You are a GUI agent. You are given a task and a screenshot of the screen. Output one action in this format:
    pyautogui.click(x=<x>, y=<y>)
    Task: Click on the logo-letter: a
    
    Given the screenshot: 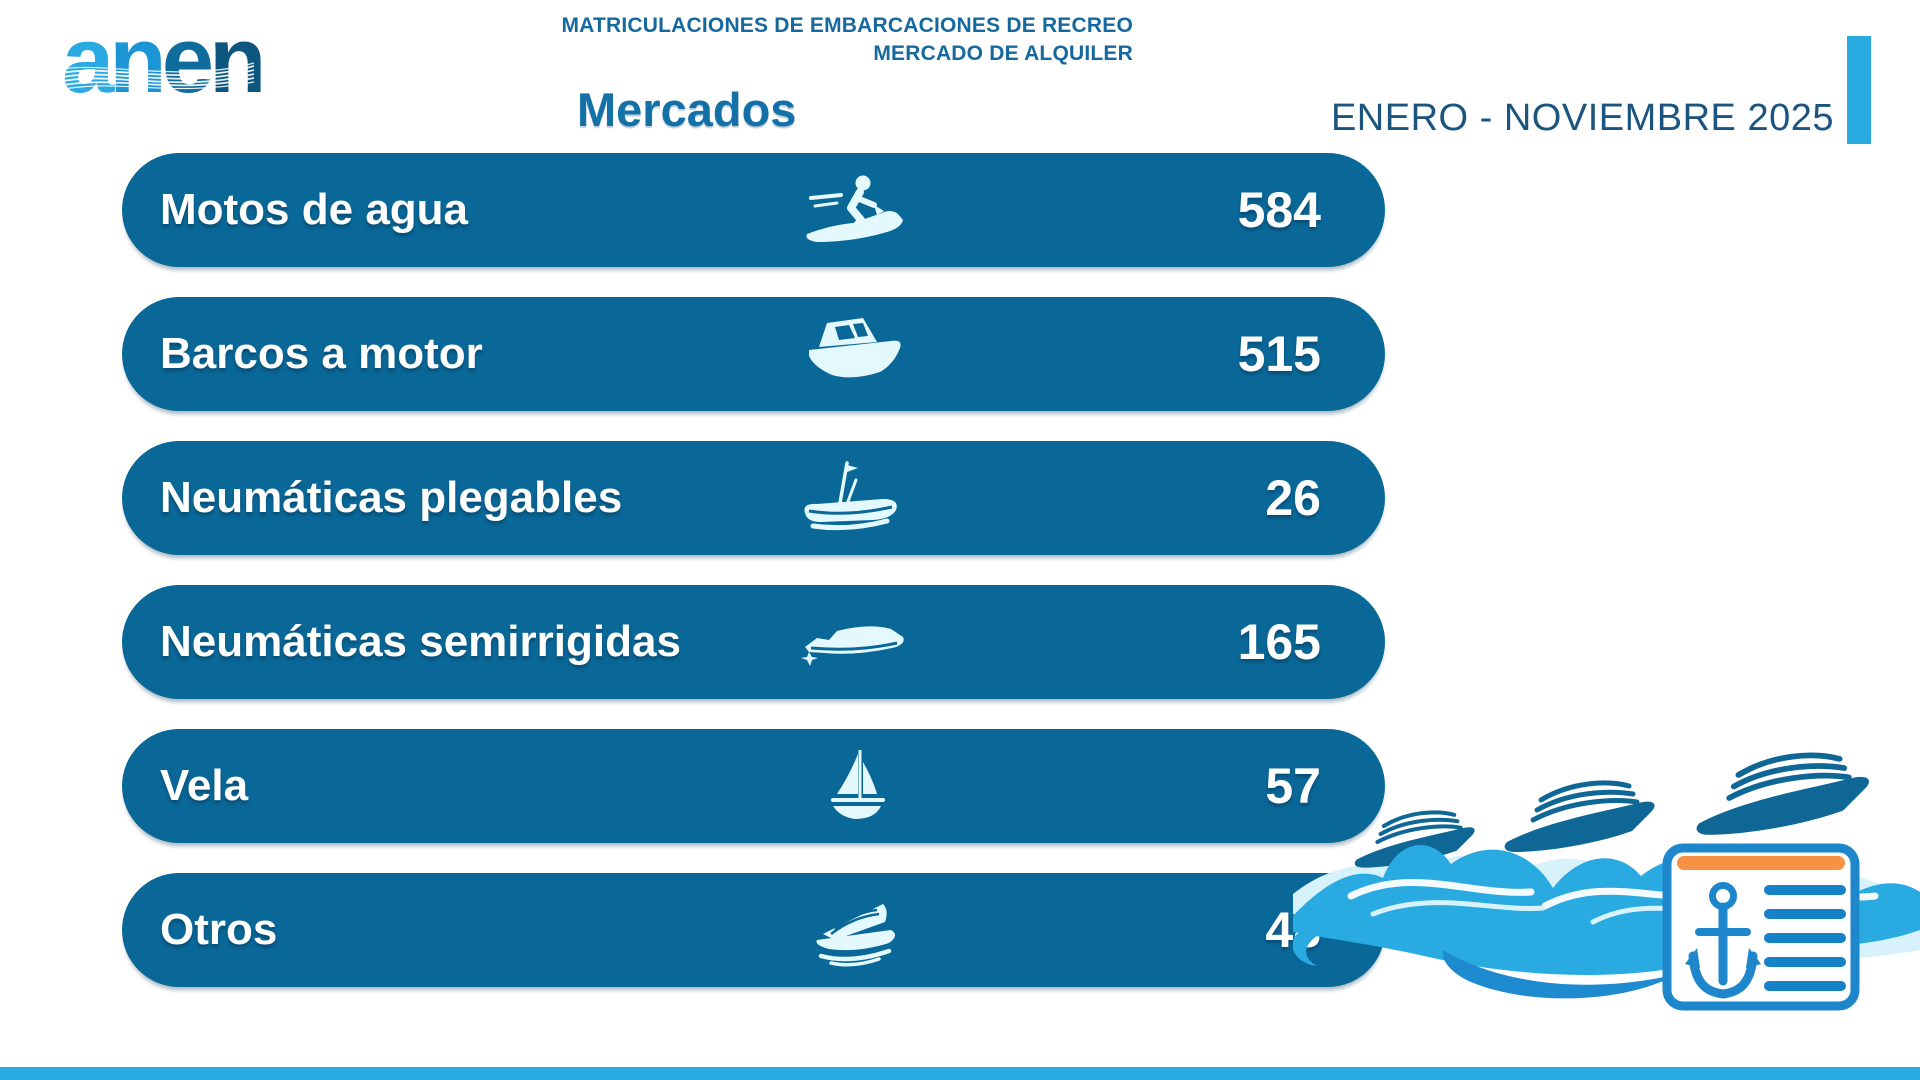 What is the action you would take?
    pyautogui.click(x=88, y=59)
    